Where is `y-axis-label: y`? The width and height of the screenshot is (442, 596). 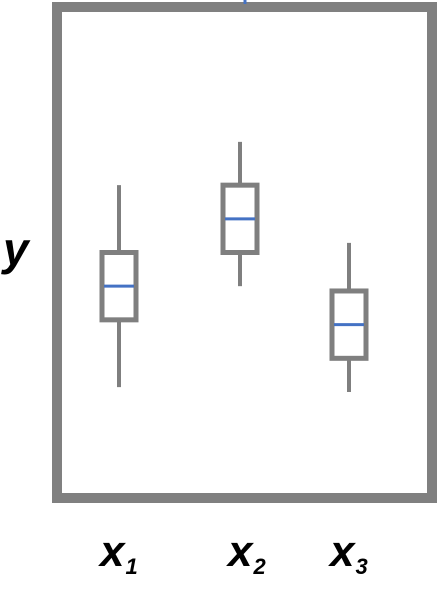
y-axis-label: y is located at coordinates (16, 249).